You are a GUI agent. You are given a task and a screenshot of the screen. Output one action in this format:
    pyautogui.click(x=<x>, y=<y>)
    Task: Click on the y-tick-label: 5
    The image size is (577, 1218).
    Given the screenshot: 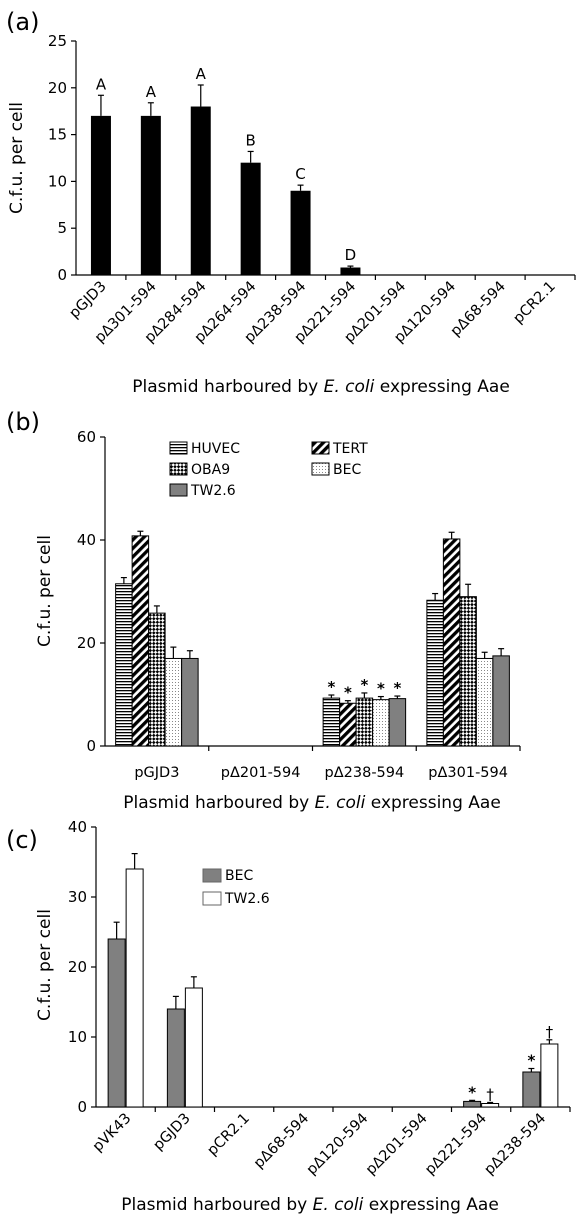 What is the action you would take?
    pyautogui.click(x=62, y=228)
    